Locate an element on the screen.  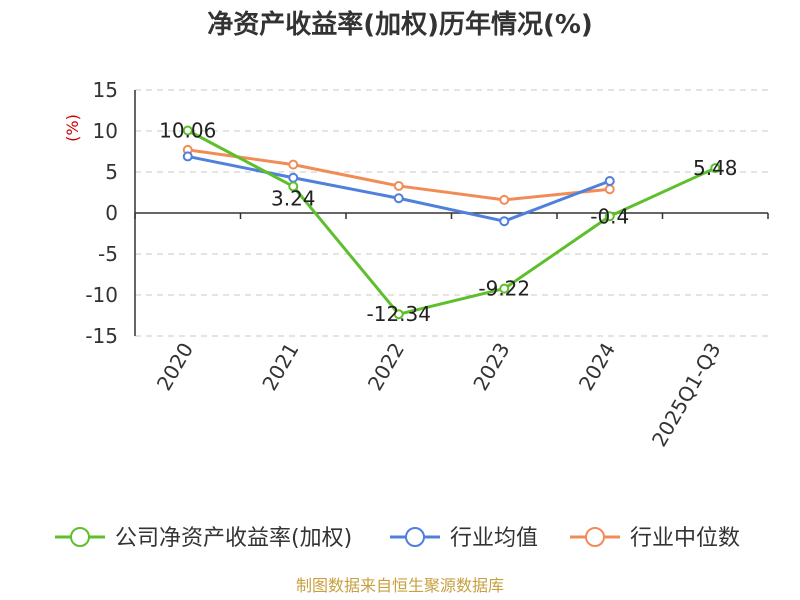
data-label: -0.4 is located at coordinates (609, 216).